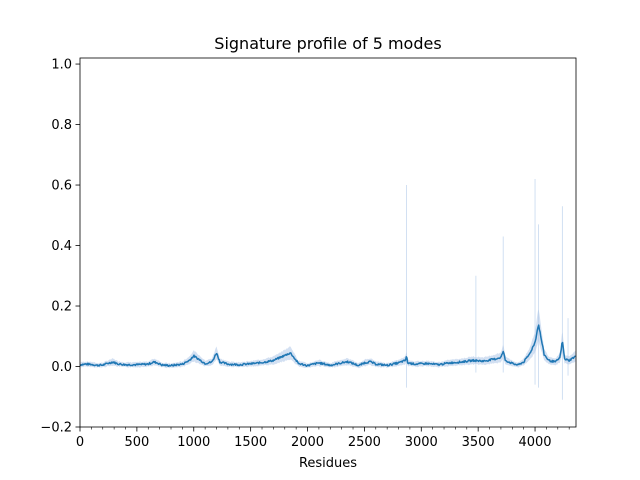 The width and height of the screenshot is (640, 480). What do you see at coordinates (478, 442) in the screenshot?
I see `x-tick-label: 3500` at bounding box center [478, 442].